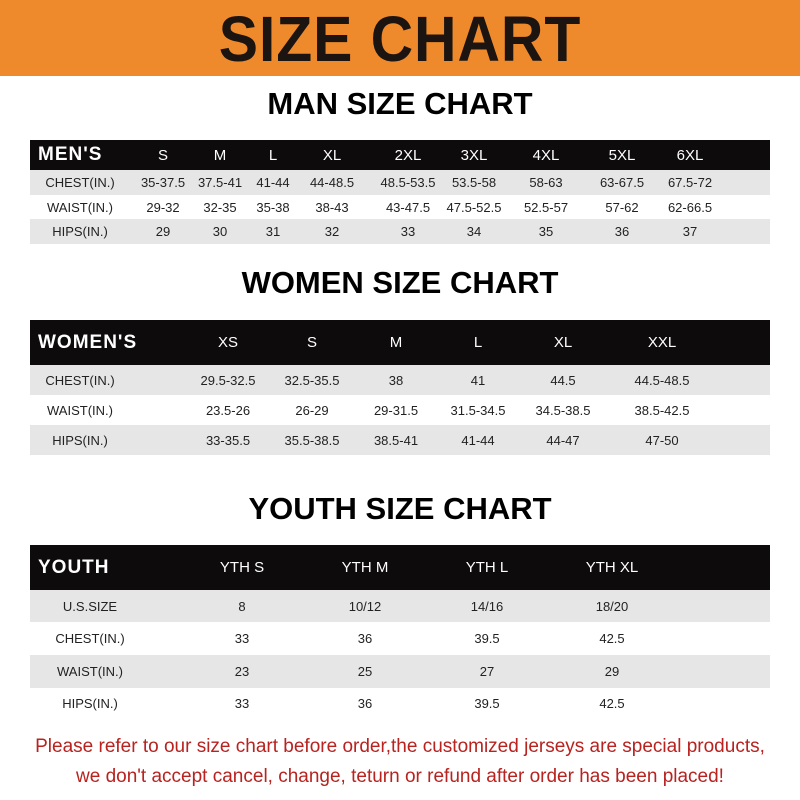 This screenshot has width=800, height=800. I want to click on value-cell: 26-29, so click(312, 410).